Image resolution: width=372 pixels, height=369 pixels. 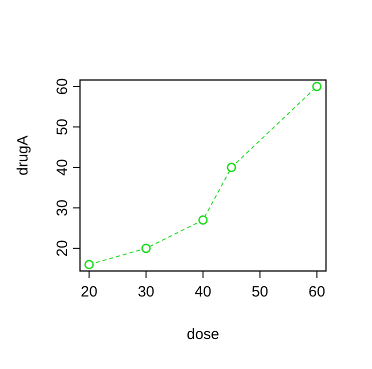 I want to click on x-tick-label: 50, so click(x=260, y=292).